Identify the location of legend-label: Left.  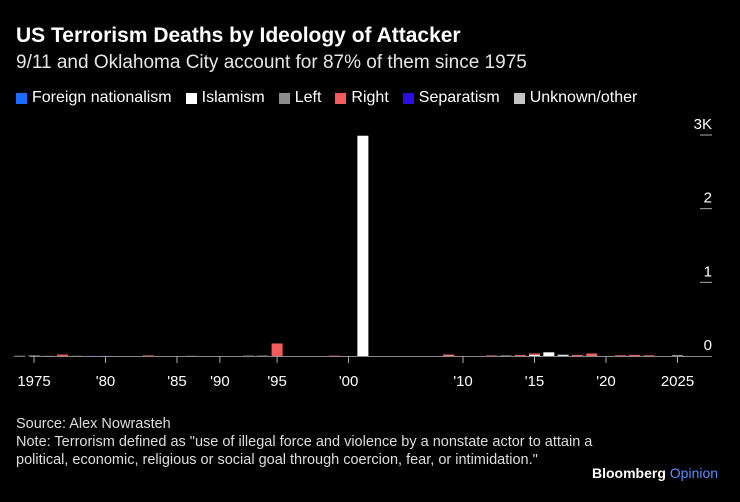
(308, 97).